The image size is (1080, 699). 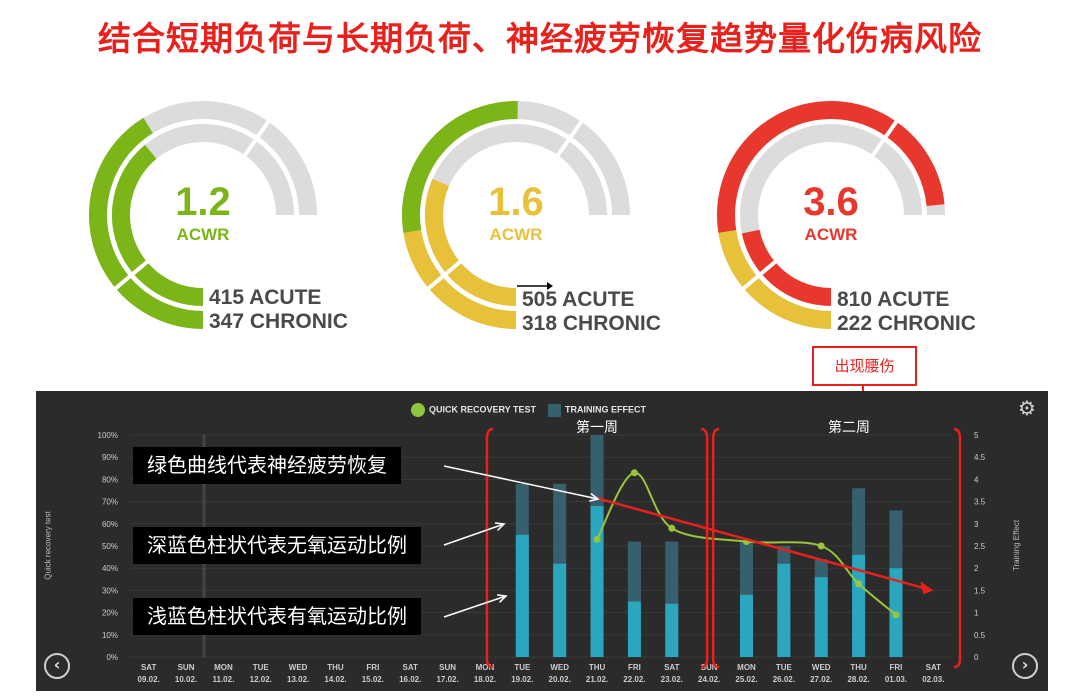 What do you see at coordinates (849, 428) in the screenshot?
I see `week-two-label: 第二周` at bounding box center [849, 428].